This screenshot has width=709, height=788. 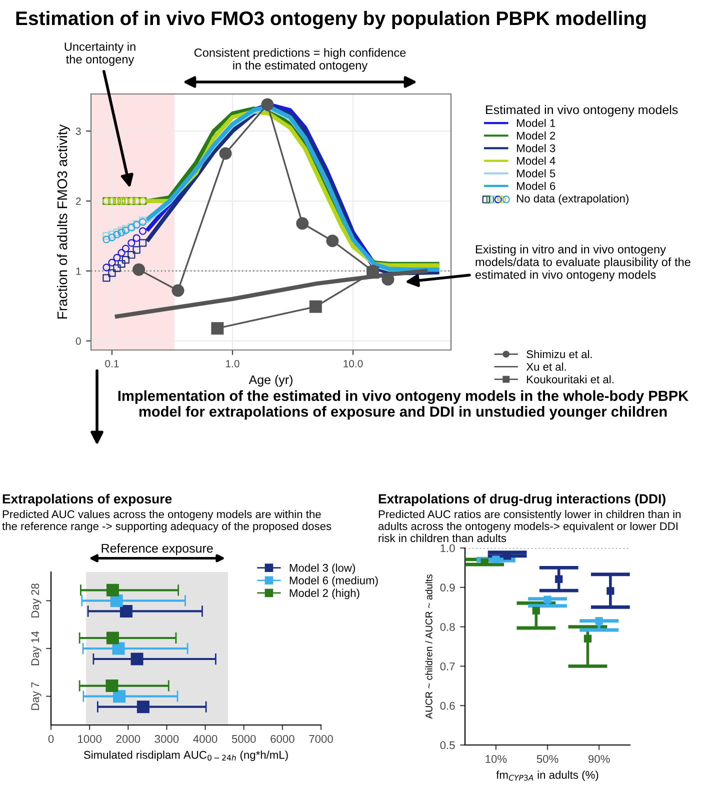 I want to click on y-tick-label: 0.6, so click(x=447, y=706).